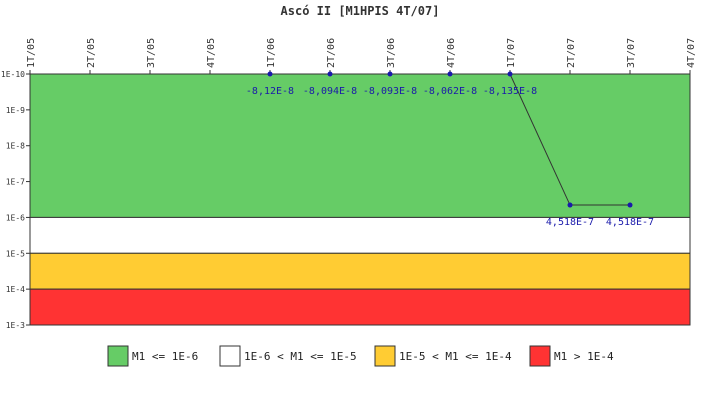  Describe the element at coordinates (391, 53) in the screenshot. I see `x-tick-label: 3T/06` at that location.